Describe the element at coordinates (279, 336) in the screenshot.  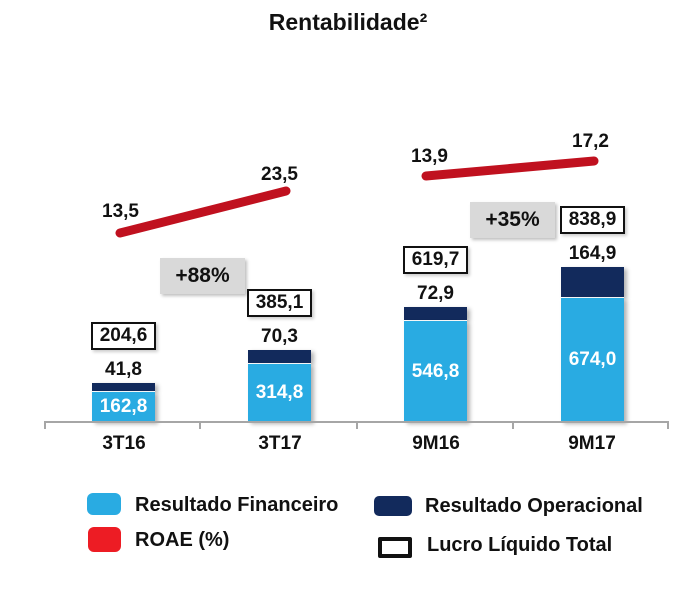
I see `operacional-value-label: 70,3` at that location.